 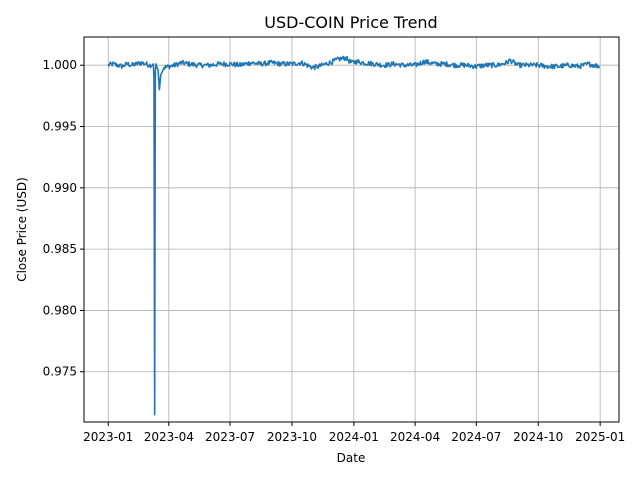 I want to click on y-tick-label: 0.975, so click(x=60, y=372).